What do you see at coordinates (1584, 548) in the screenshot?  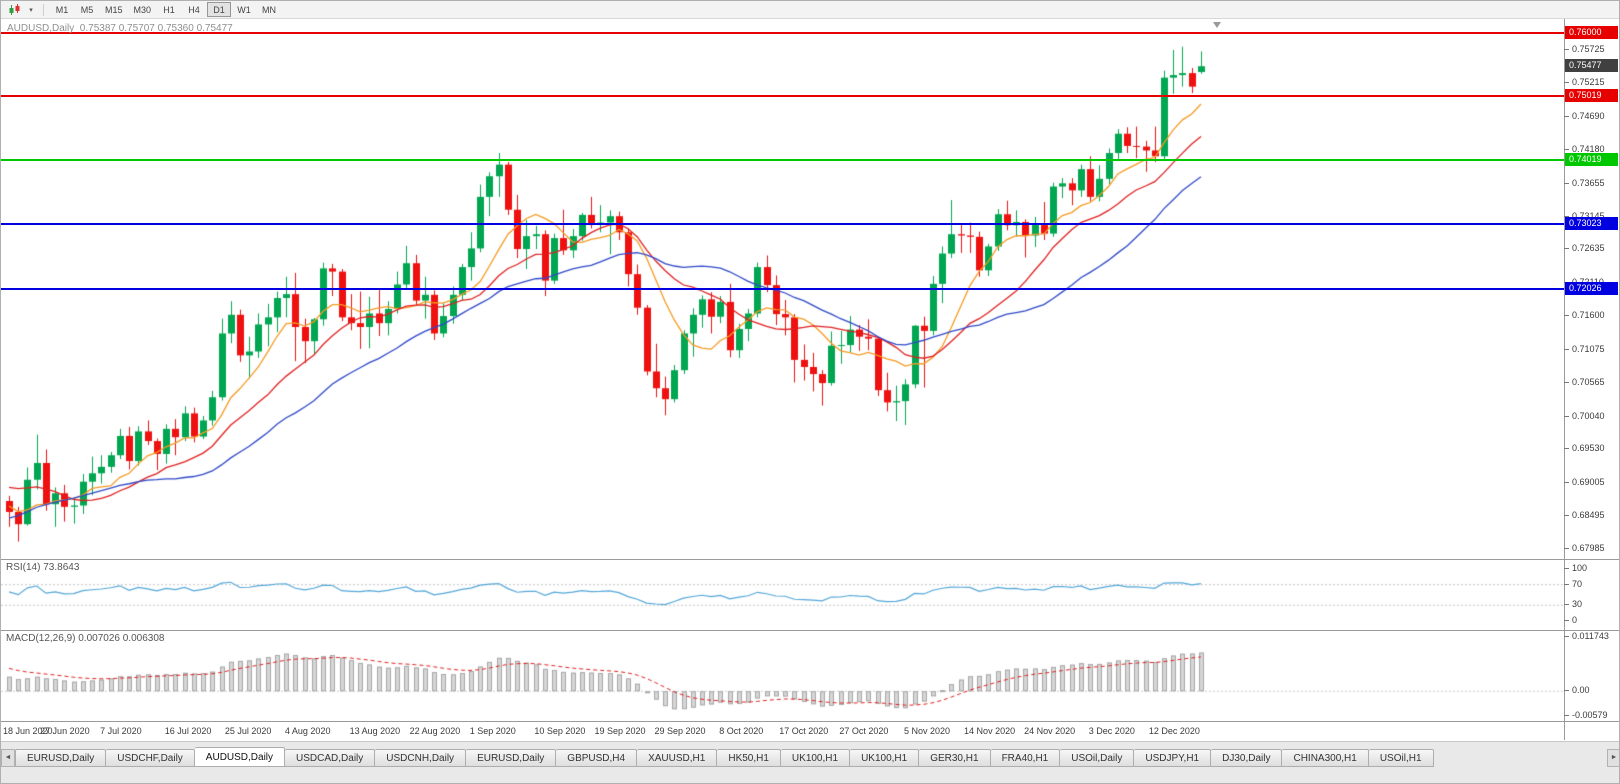 I see `price-tick-label: 0.67985` at bounding box center [1584, 548].